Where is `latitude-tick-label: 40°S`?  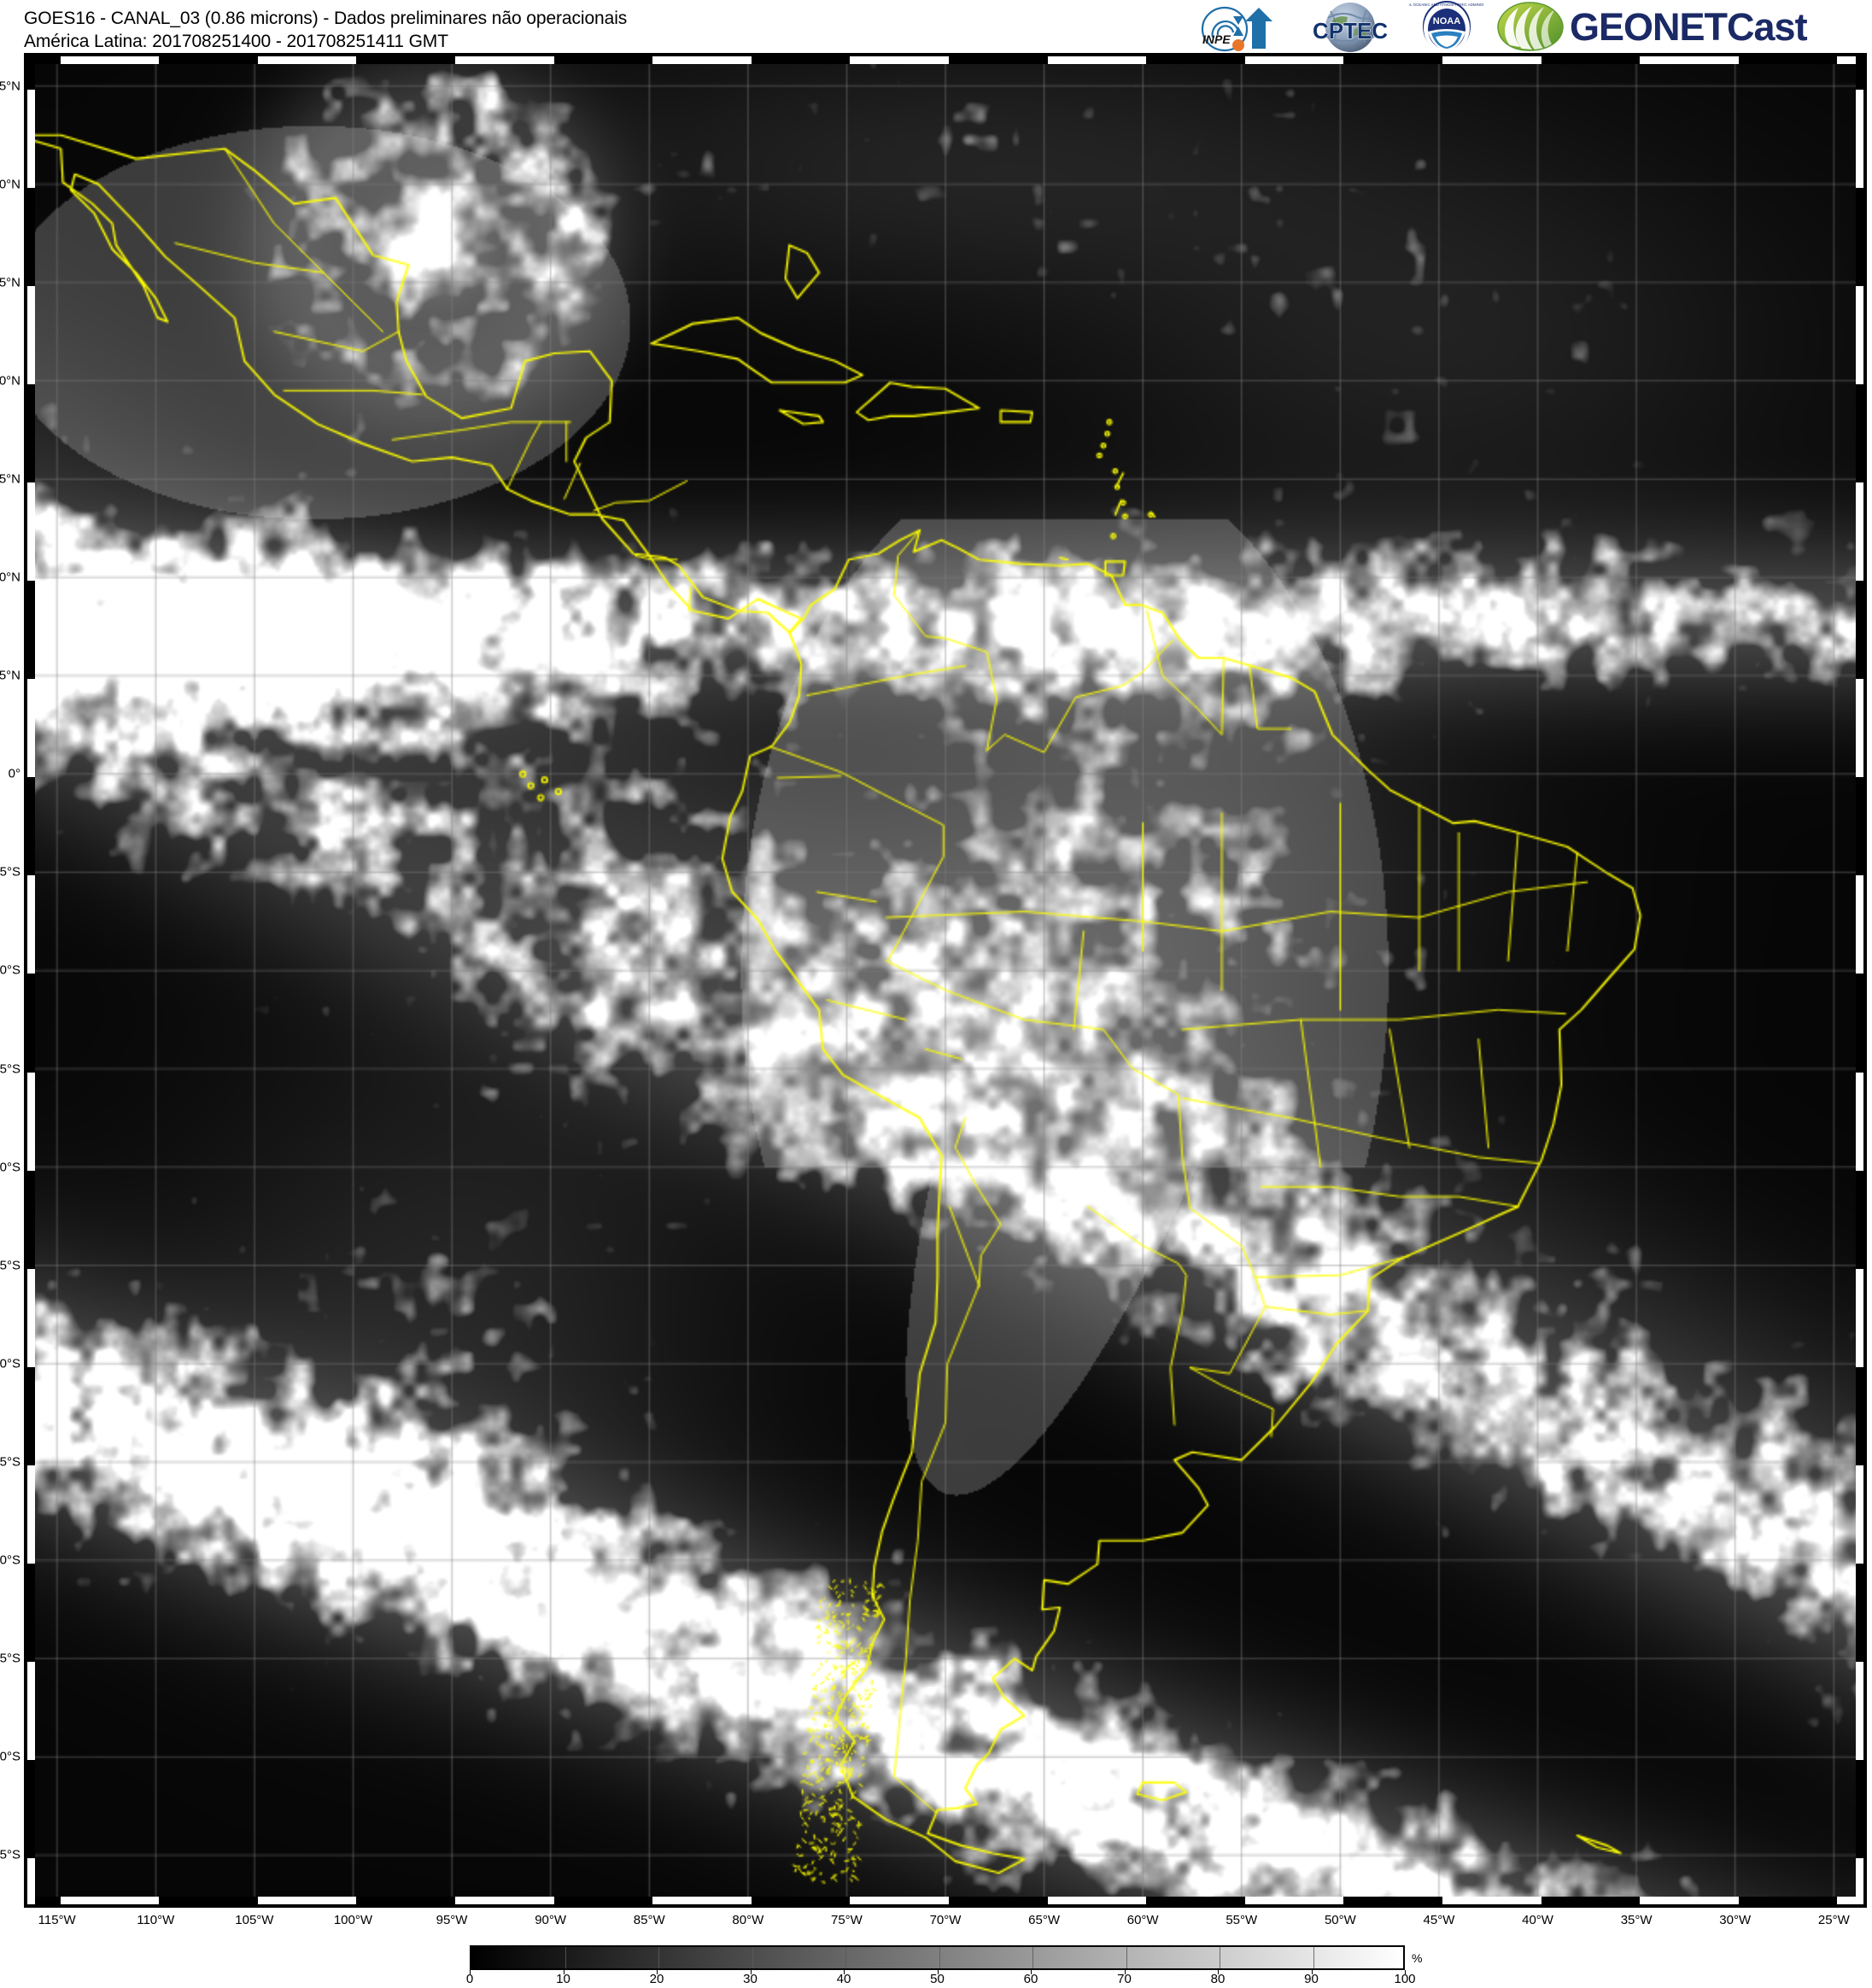 latitude-tick-label: 40°S is located at coordinates (10, 1560).